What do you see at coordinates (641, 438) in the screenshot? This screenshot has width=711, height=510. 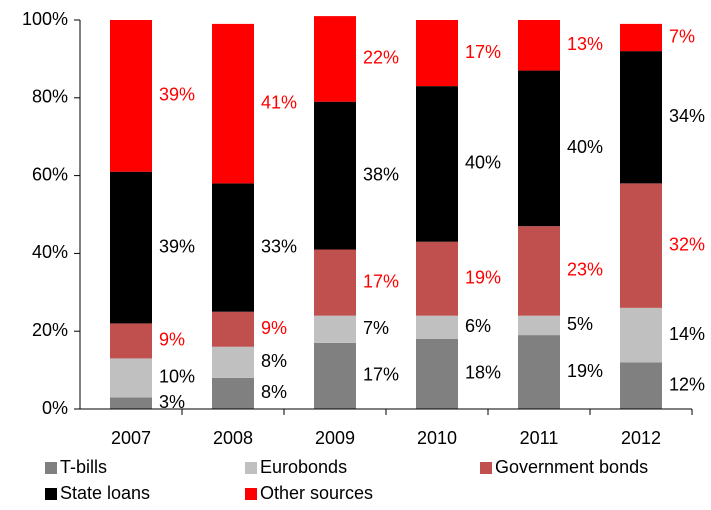 I see `x-tick-label: 2012` at bounding box center [641, 438].